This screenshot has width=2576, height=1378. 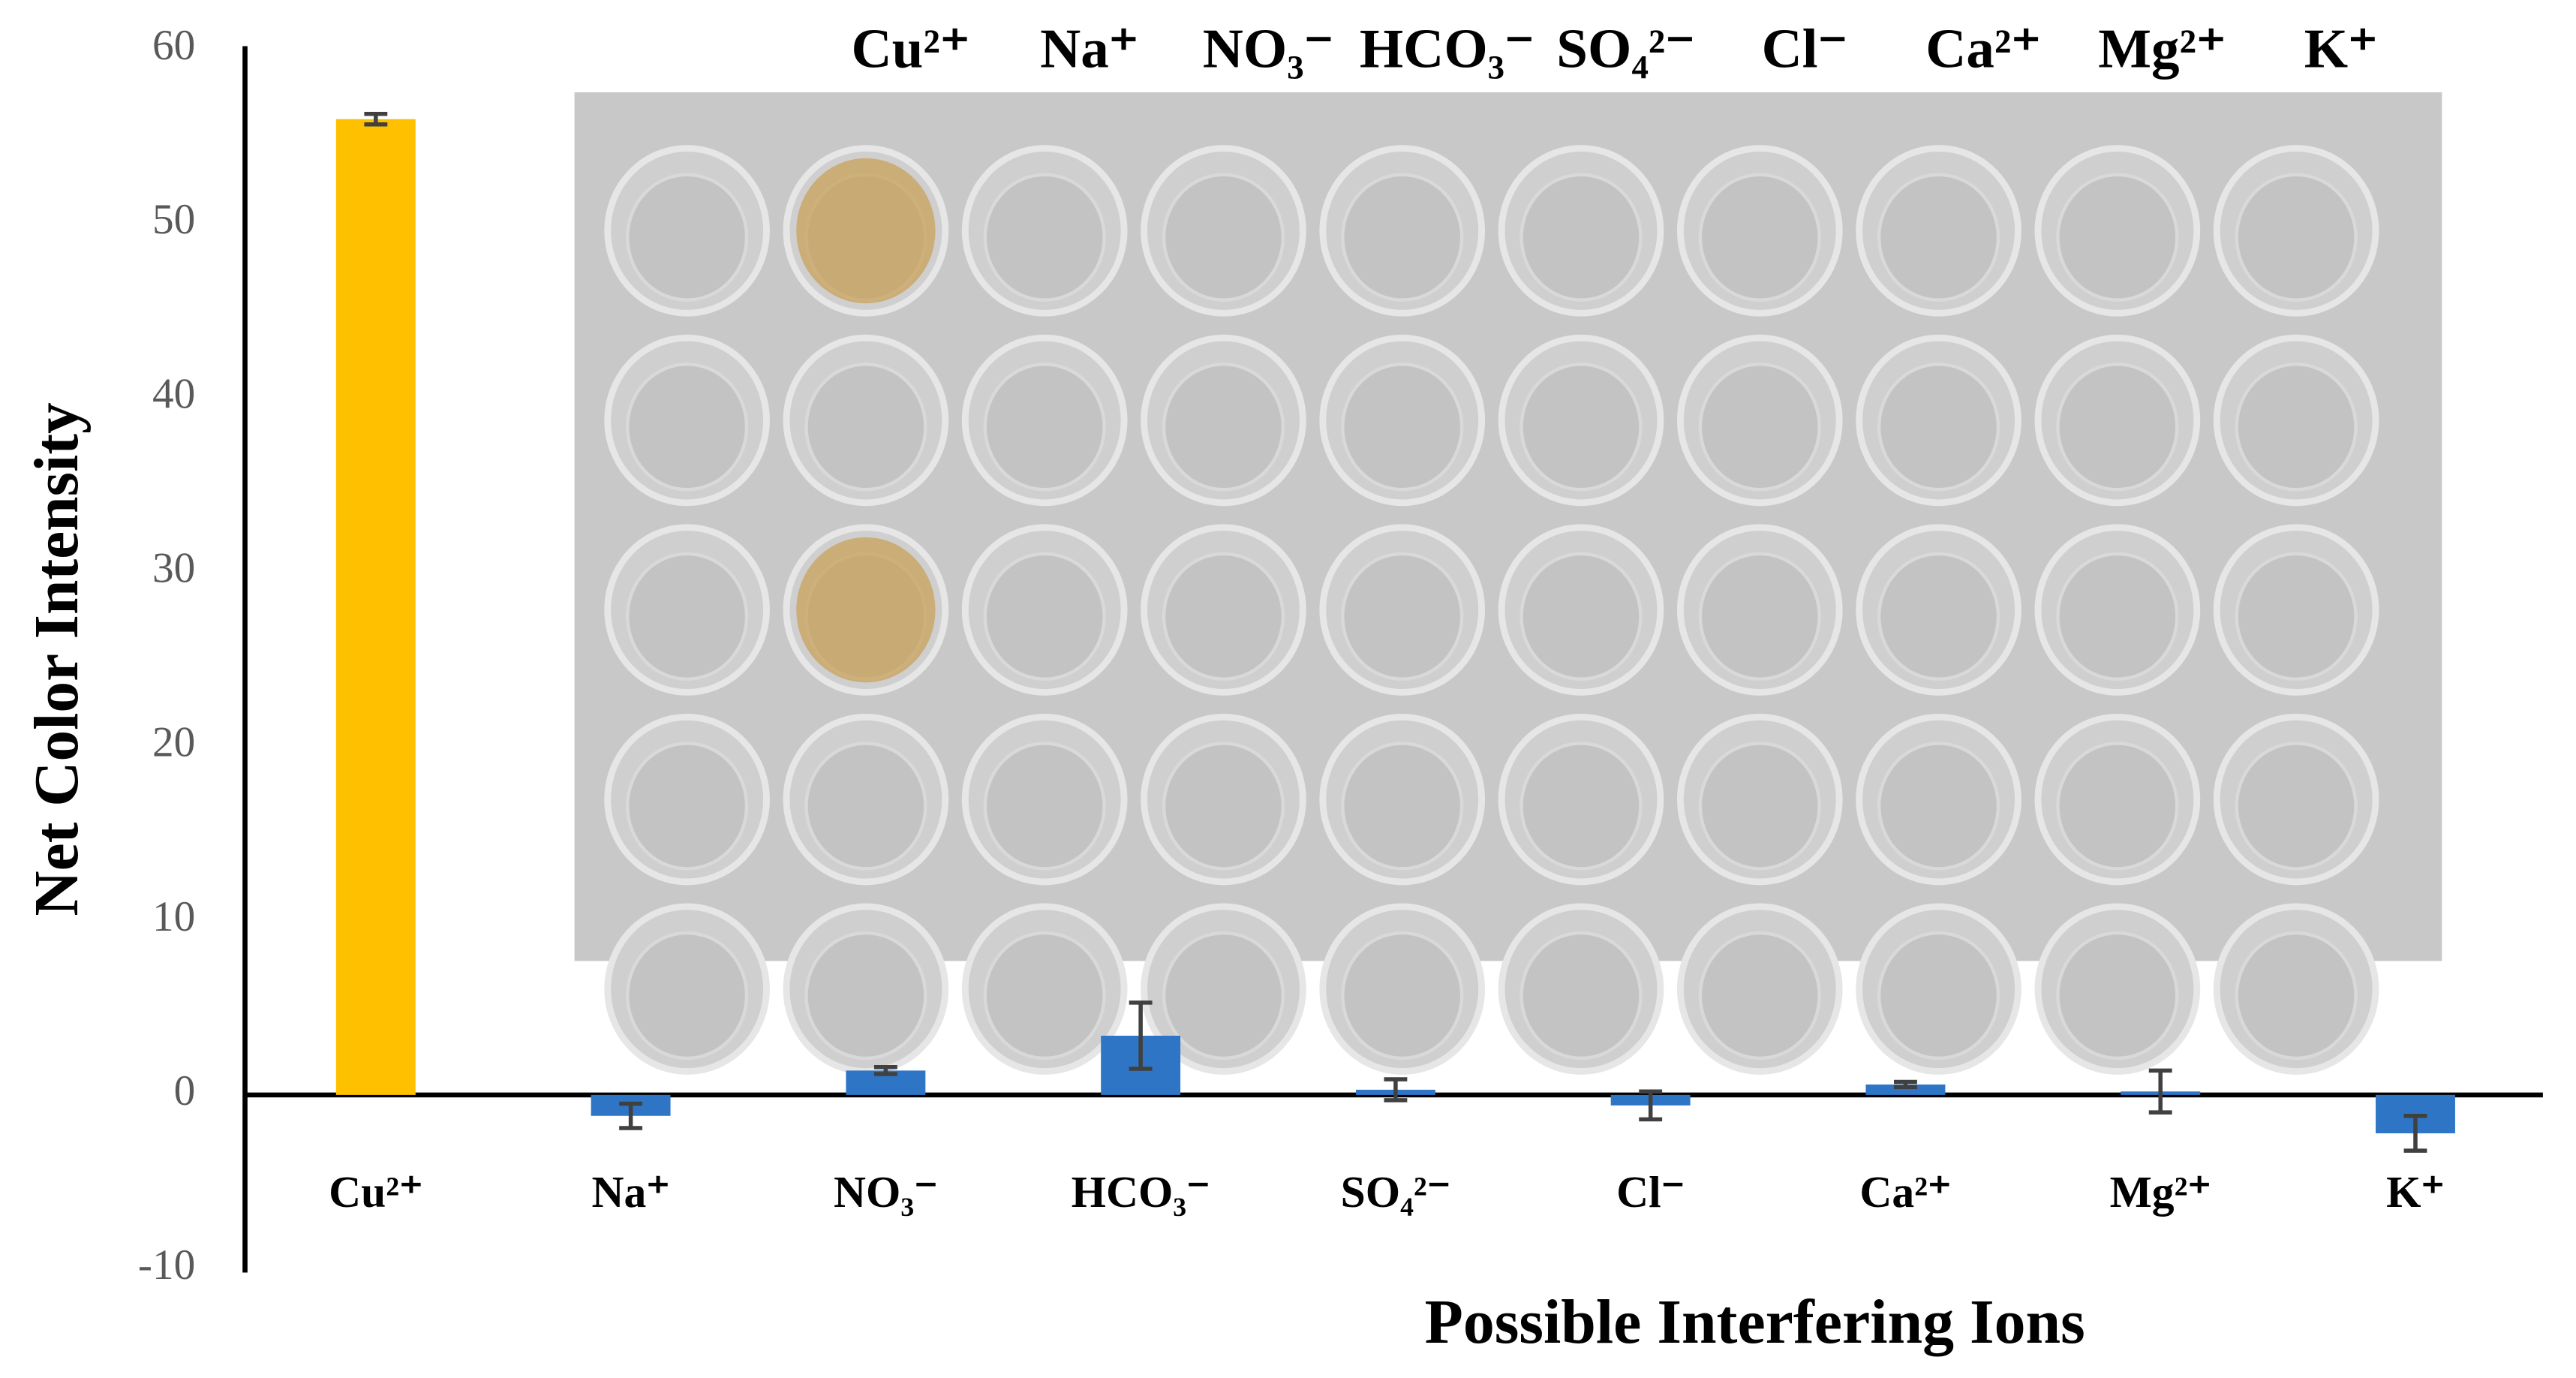 I want to click on x-tick-label: NO₃⁻, so click(x=886, y=1192).